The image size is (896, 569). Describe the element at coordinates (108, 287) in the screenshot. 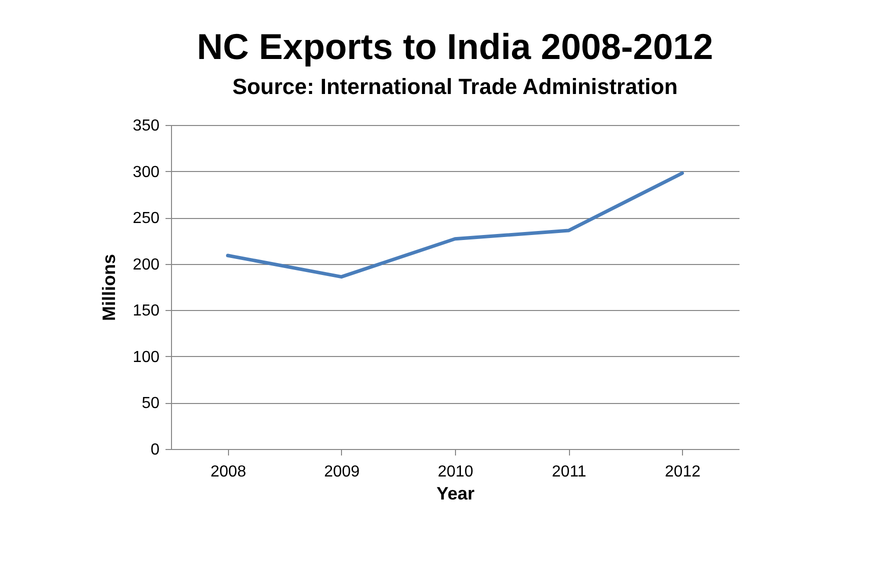

I see `y-axis-title: Millions` at that location.